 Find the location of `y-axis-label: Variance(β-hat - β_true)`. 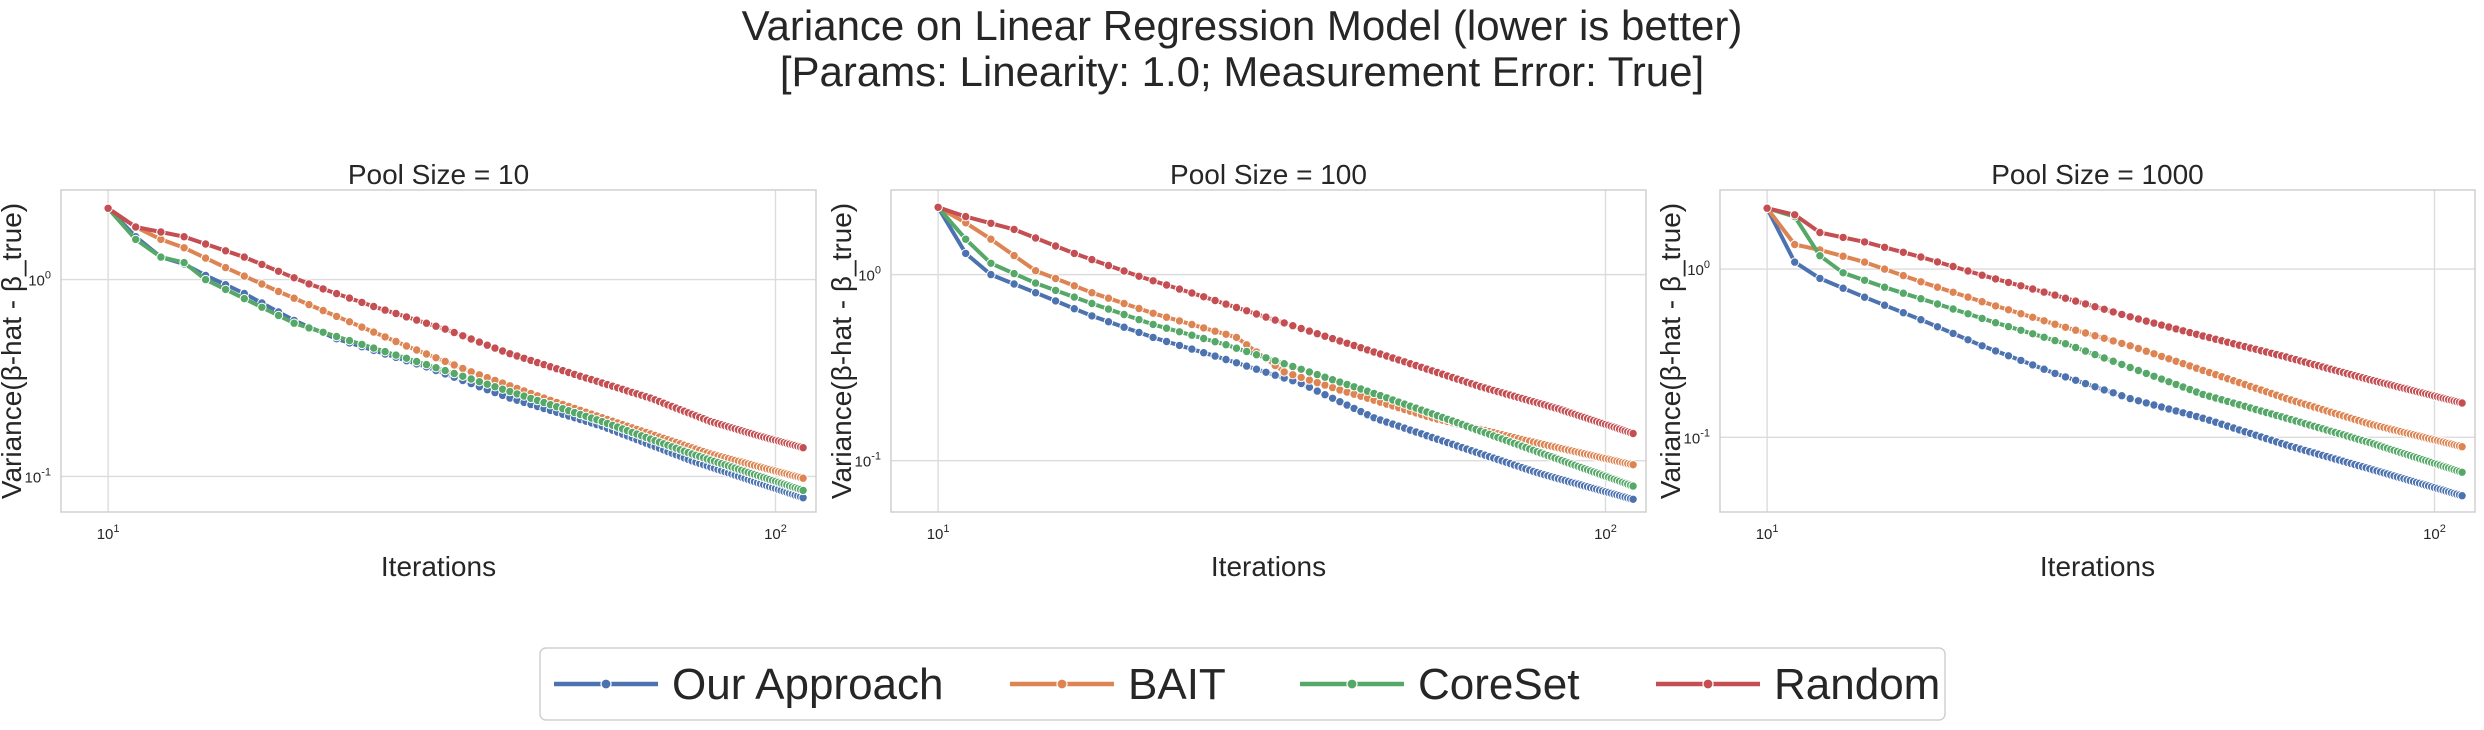

y-axis-label: Variance(β-hat - β_true) is located at coordinates (1670, 351).